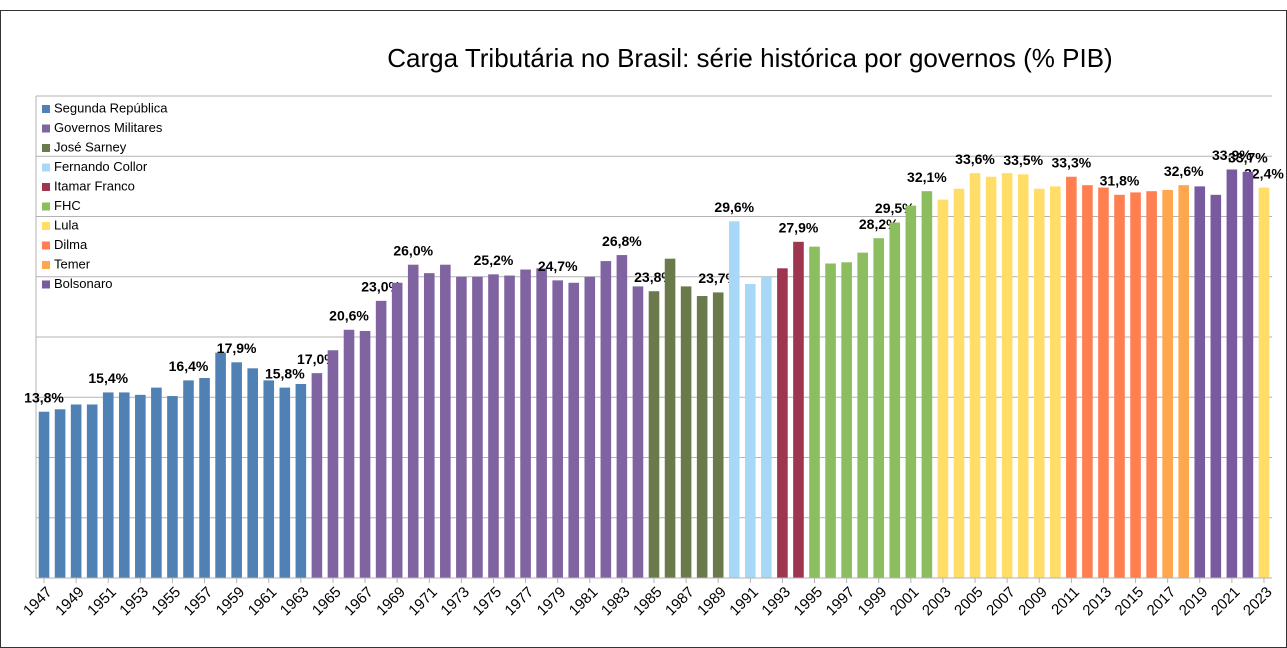 The height and width of the screenshot is (648, 1287). What do you see at coordinates (90, 146) in the screenshot?
I see `legend-label: José Sarney` at bounding box center [90, 146].